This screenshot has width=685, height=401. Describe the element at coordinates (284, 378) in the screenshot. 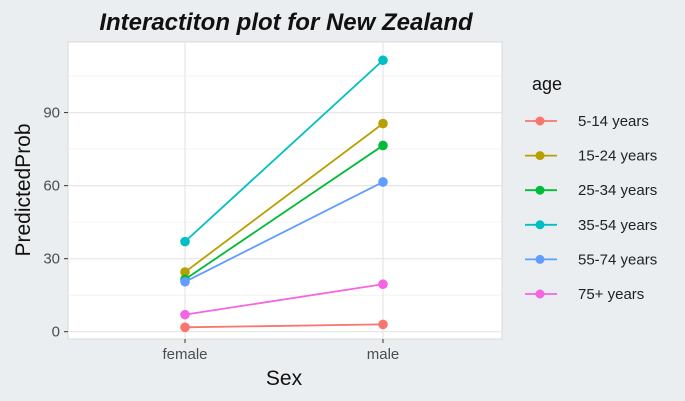

I see `x-axis-title: Sex` at that location.